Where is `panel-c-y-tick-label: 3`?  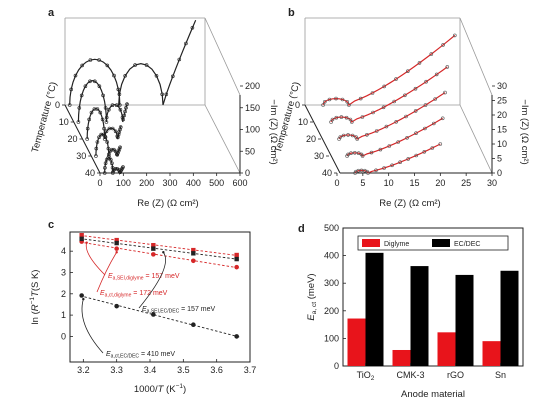 panel-c-y-tick-label: 3 is located at coordinates (63, 272).